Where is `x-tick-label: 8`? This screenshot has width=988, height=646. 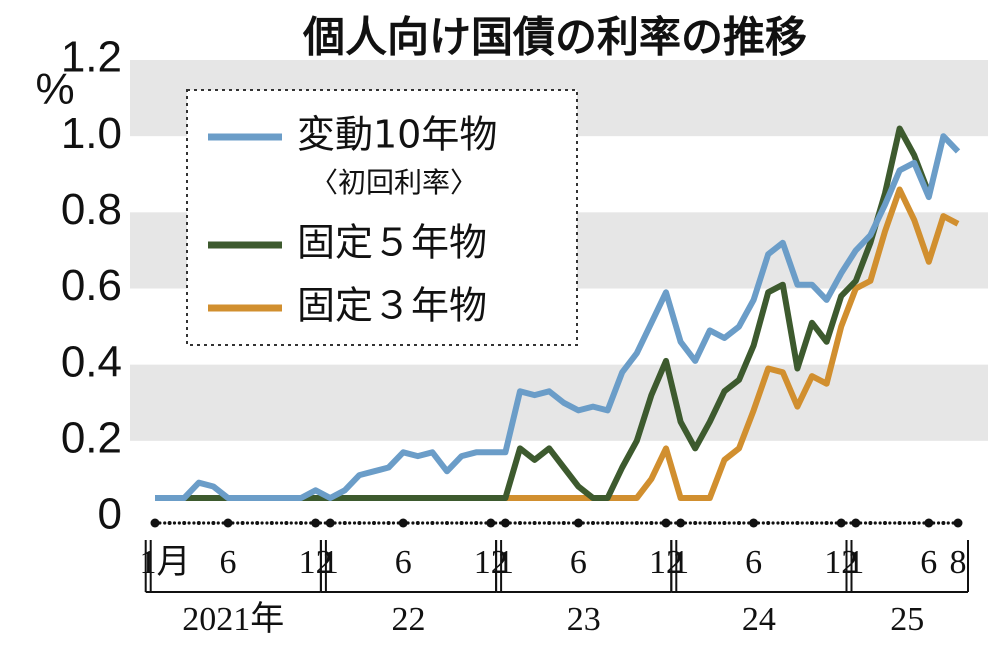
x-tick-label: 8 is located at coordinates (958, 562).